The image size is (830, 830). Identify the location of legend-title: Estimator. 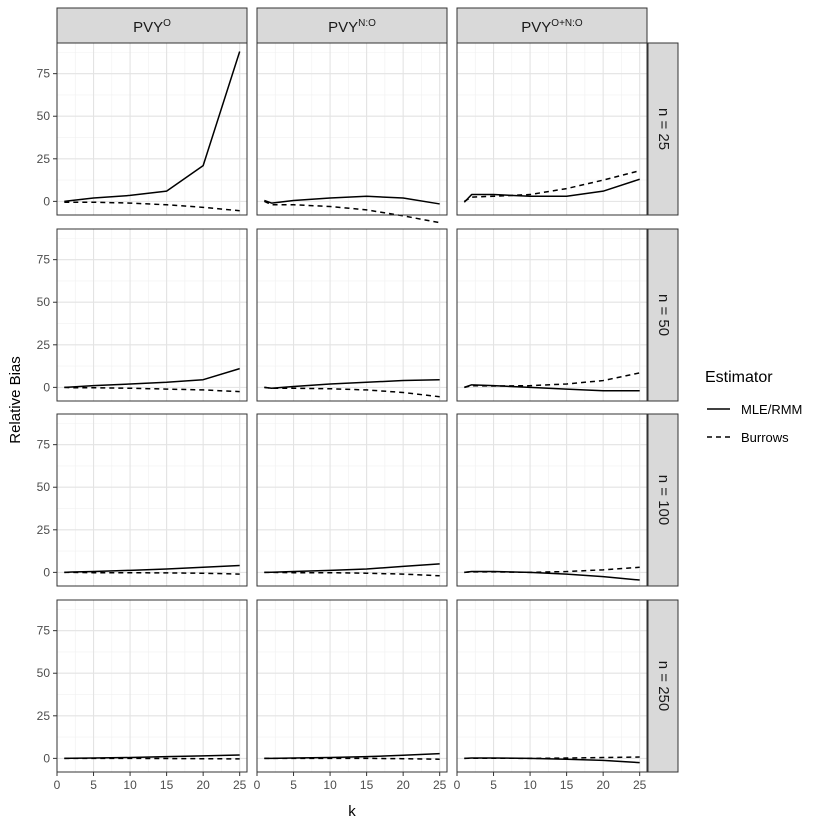
(739, 377).